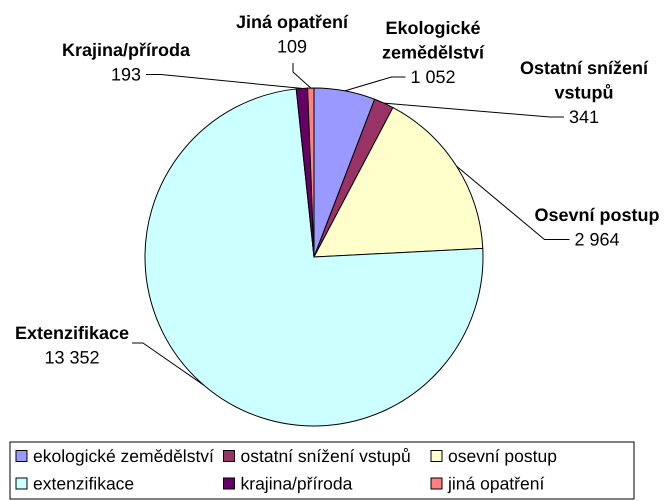 The width and height of the screenshot is (664, 501). Describe the element at coordinates (72, 333) in the screenshot. I see `text: Extenzifikace` at that location.